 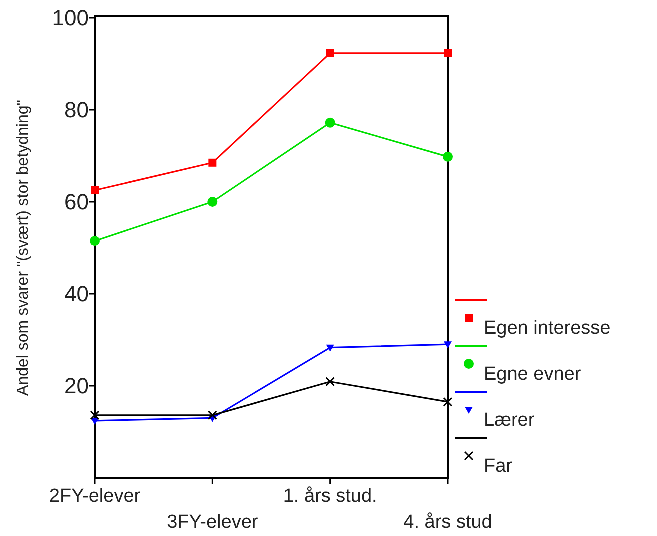 What do you see at coordinates (76, 202) in the screenshot?
I see `y-tick-label: 60` at bounding box center [76, 202].